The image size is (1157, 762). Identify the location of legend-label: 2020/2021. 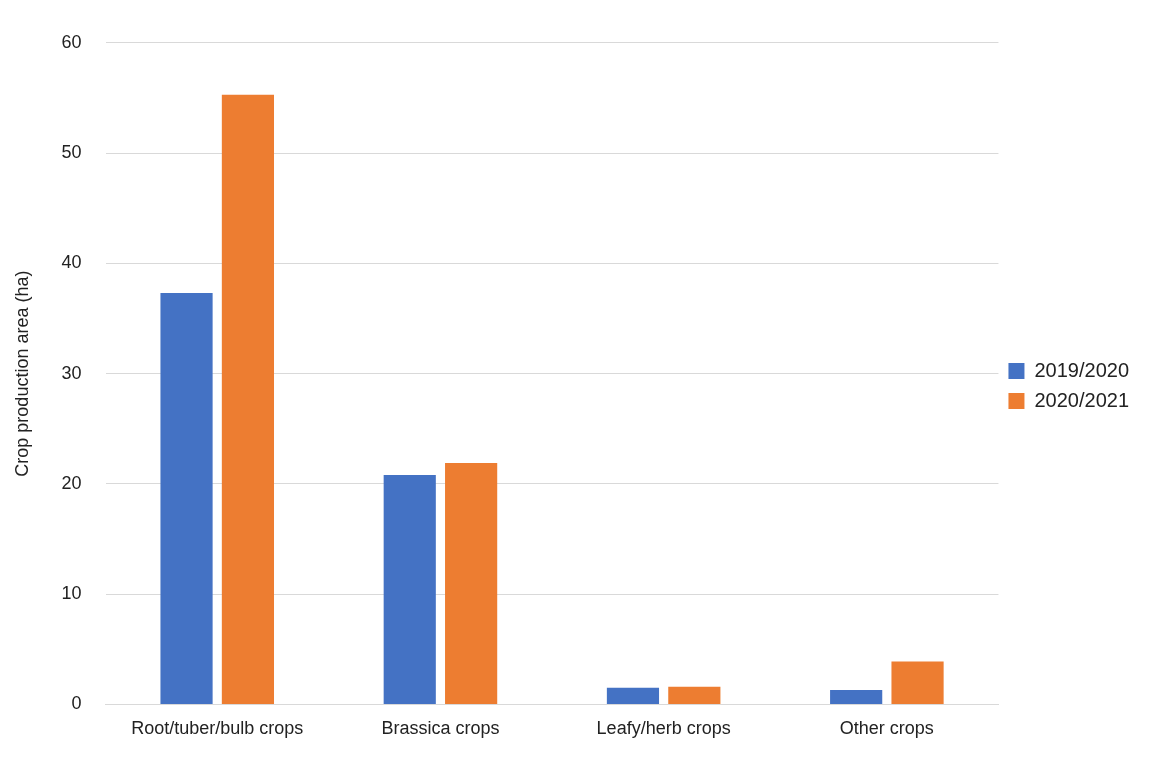
(1082, 399).